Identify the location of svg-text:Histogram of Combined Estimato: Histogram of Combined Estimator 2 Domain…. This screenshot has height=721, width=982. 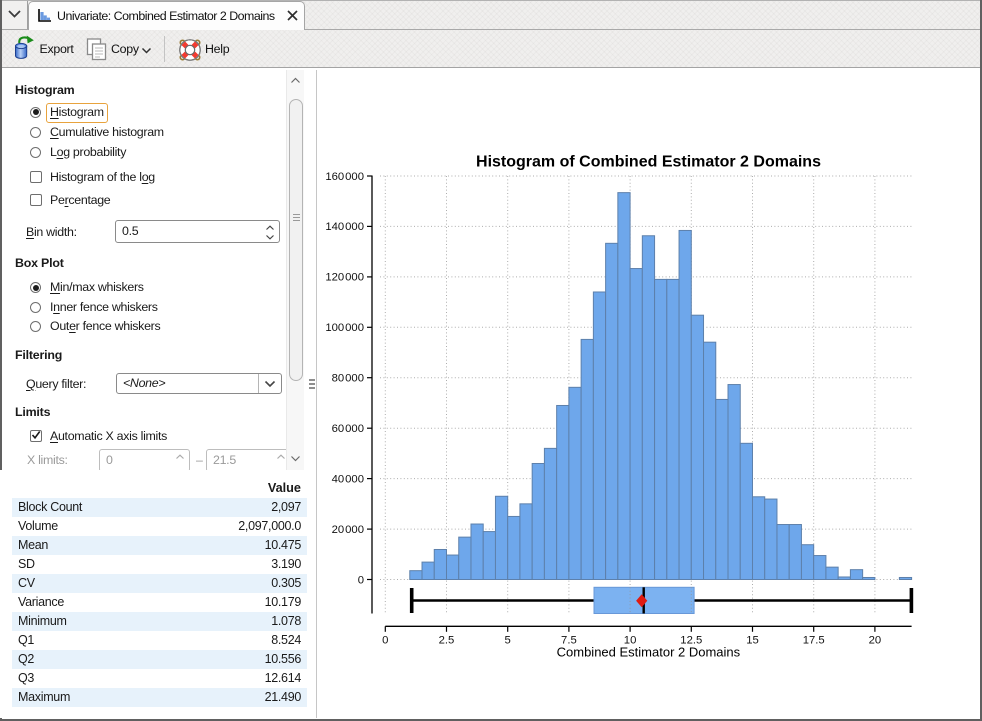
(648, 162).